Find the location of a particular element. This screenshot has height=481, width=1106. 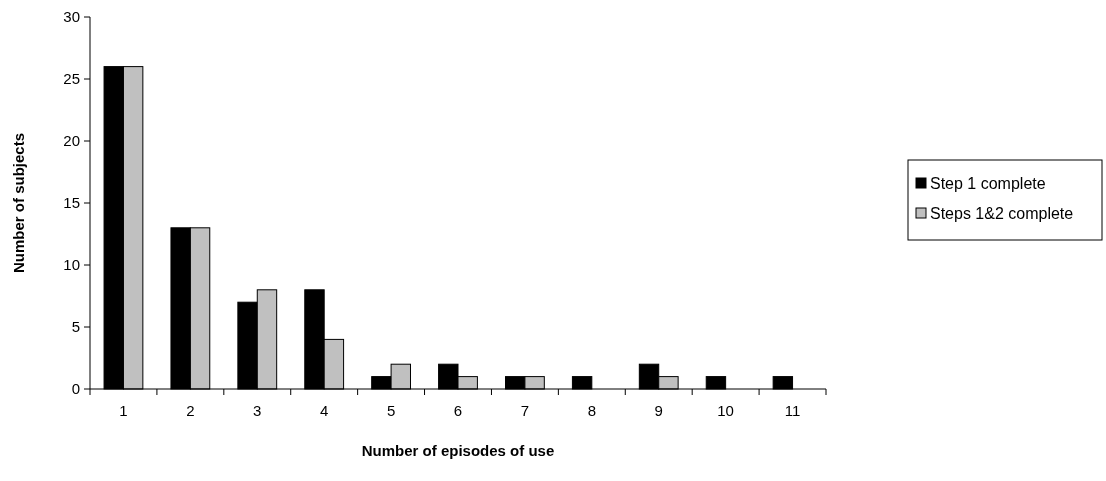

x-tick-label: 10 is located at coordinates (725, 410).